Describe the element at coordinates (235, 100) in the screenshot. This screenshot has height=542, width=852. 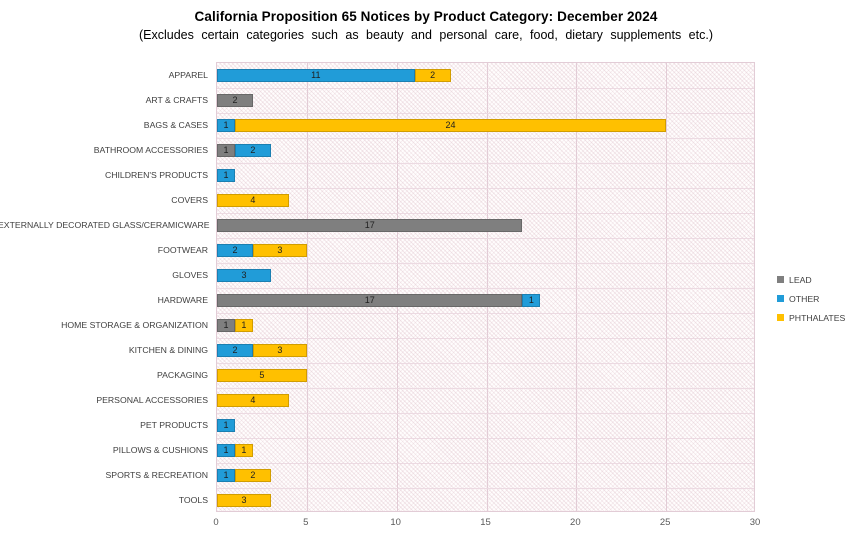
I see `bar-segment-lead: 2` at that location.